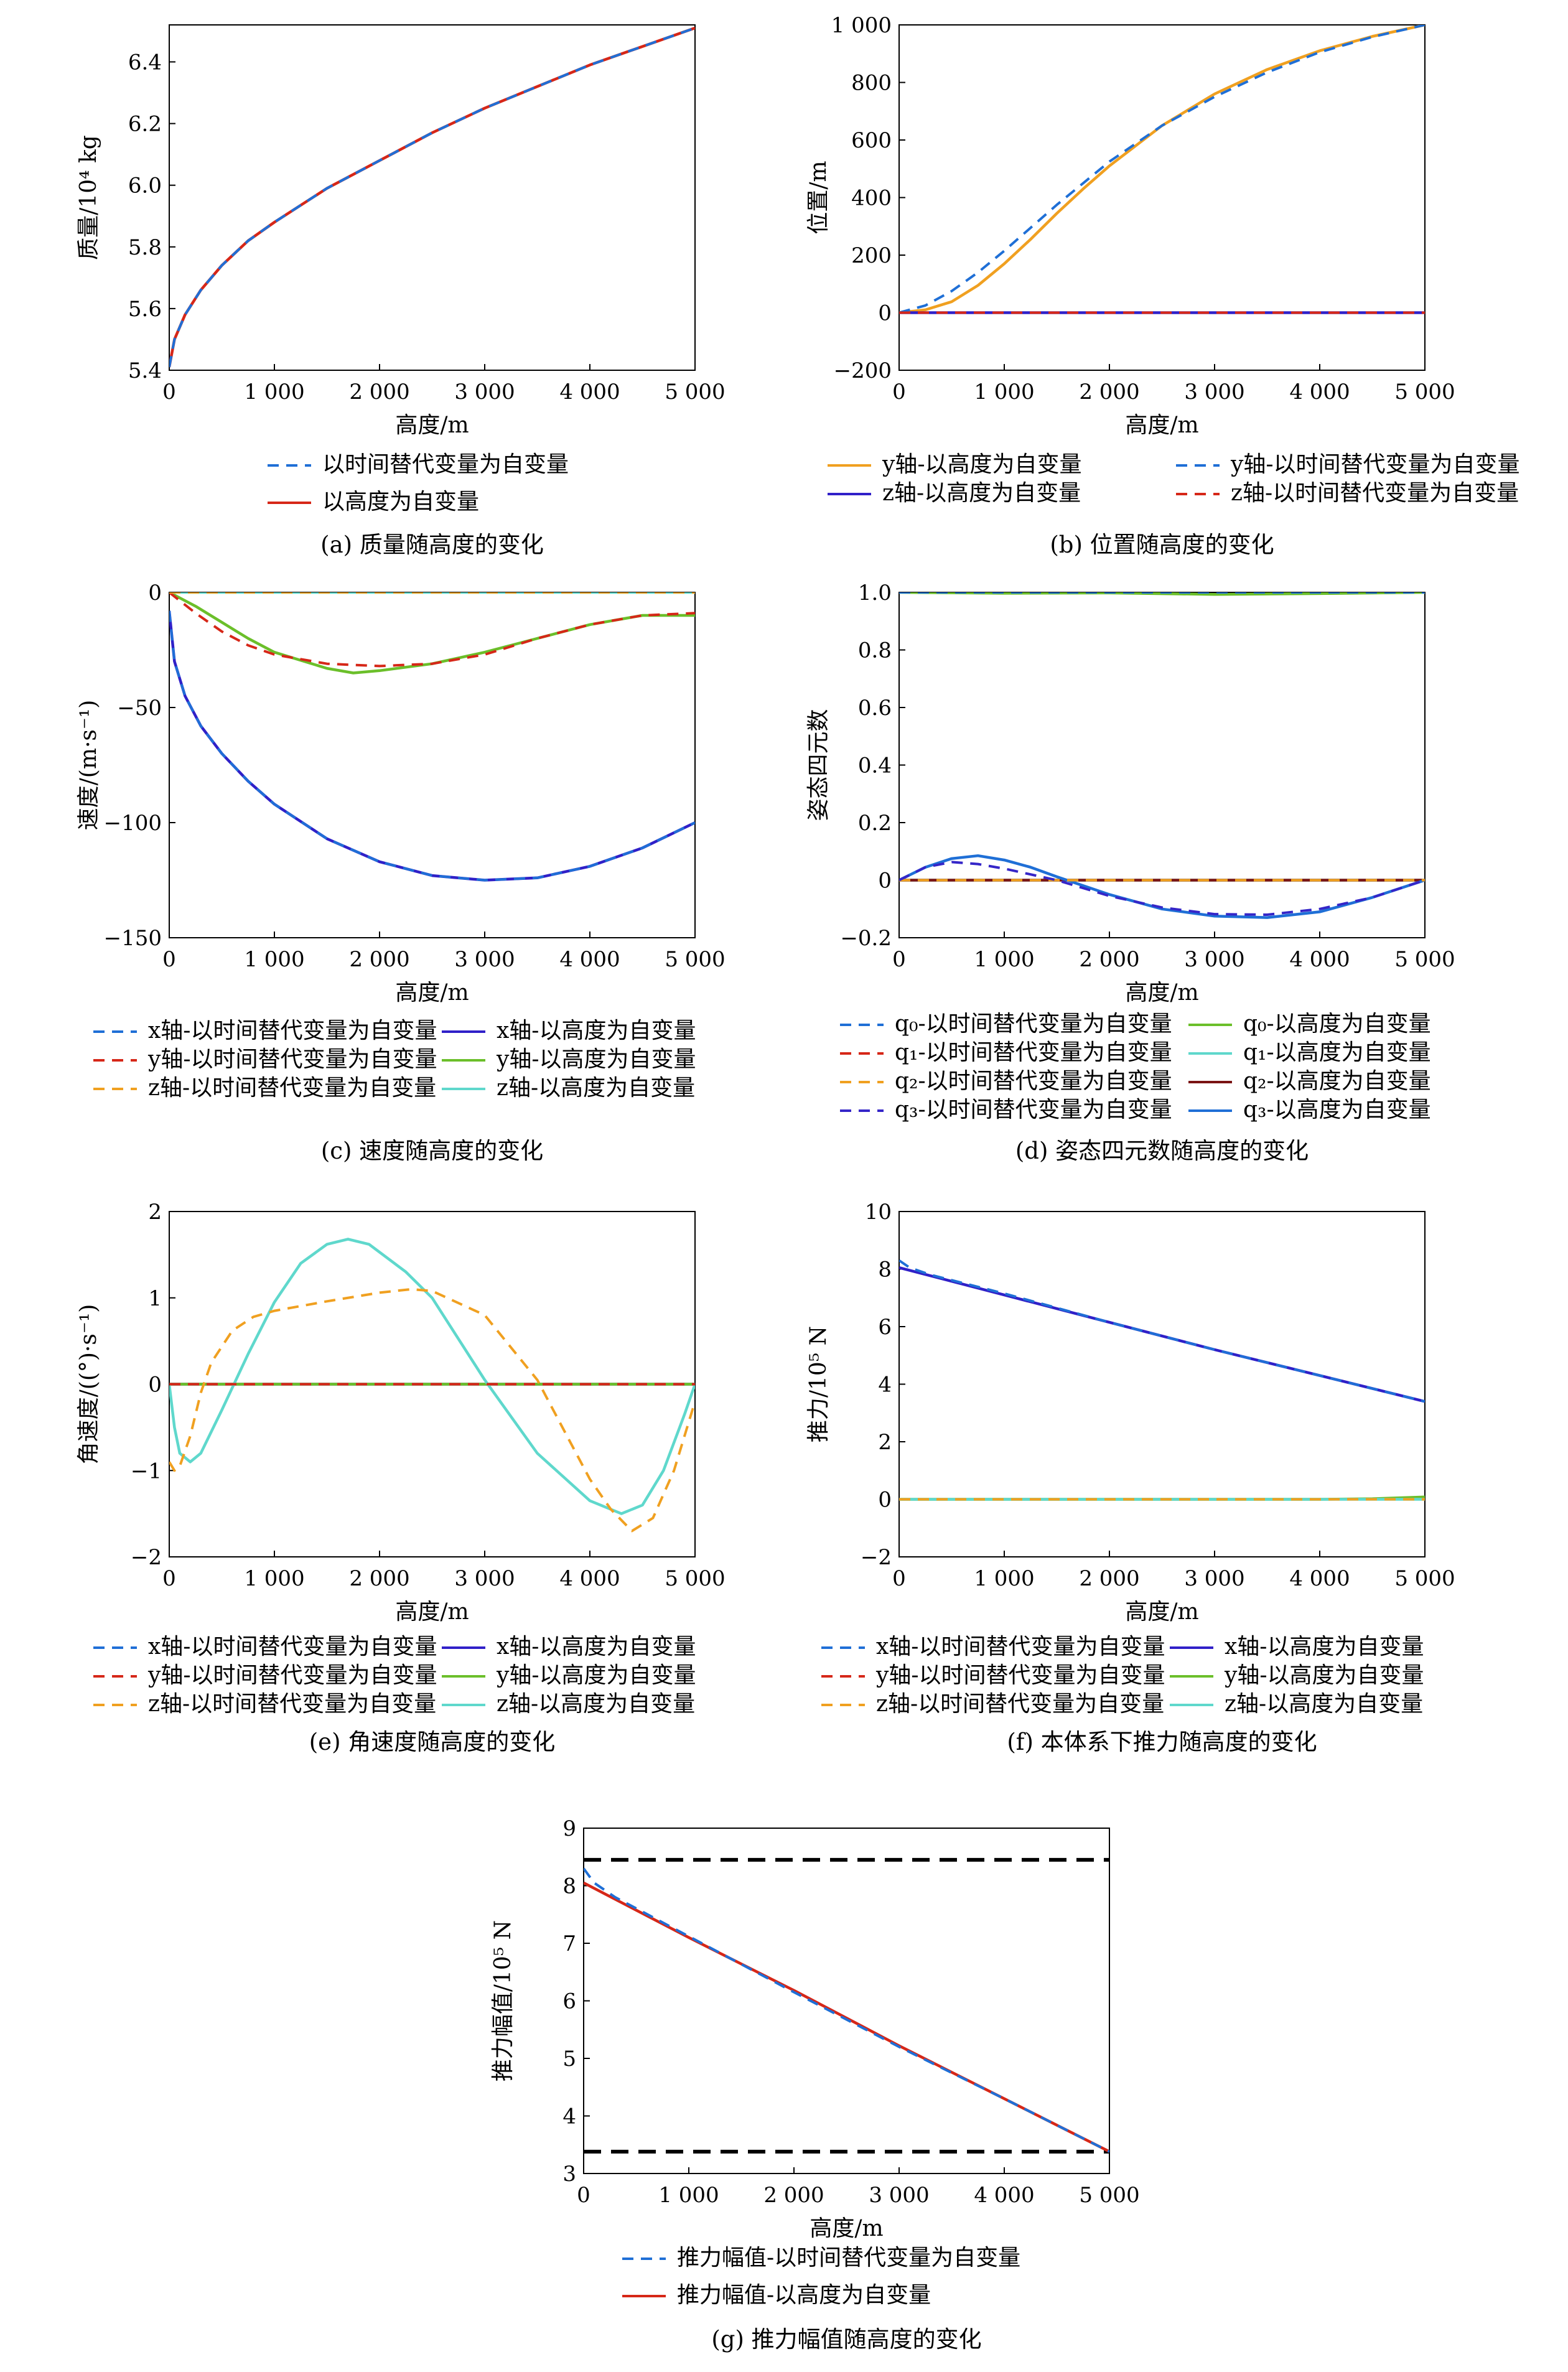 This screenshot has width=1568, height=2372. What do you see at coordinates (871, 198) in the screenshot?
I see `y-tick-label: 400` at bounding box center [871, 198].